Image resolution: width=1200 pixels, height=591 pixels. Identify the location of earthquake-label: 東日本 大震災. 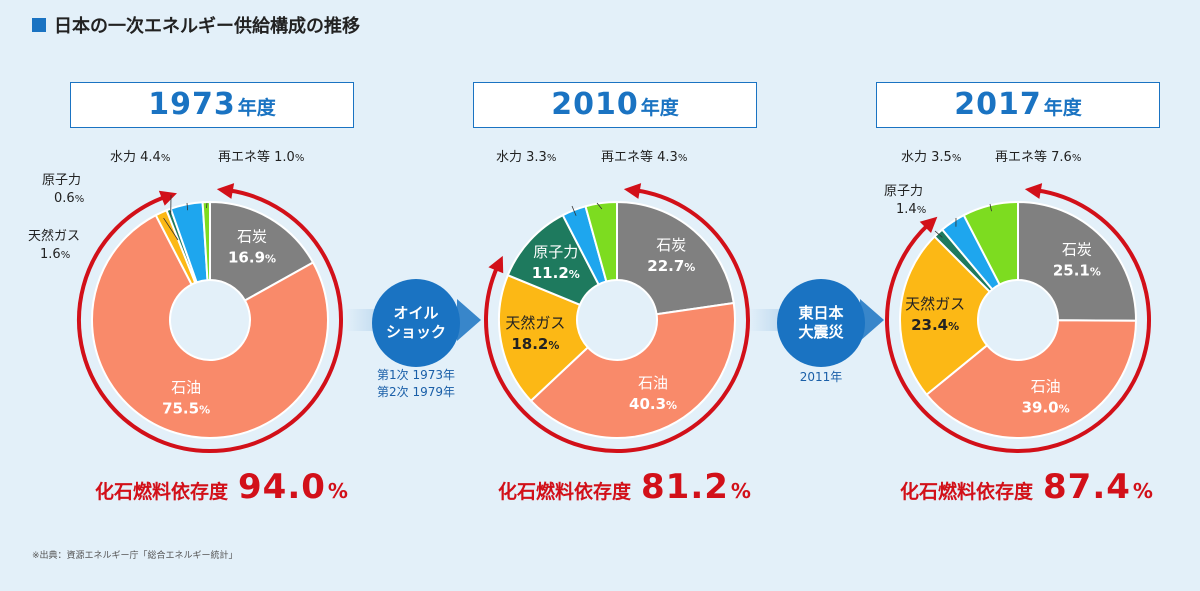
(821, 322).